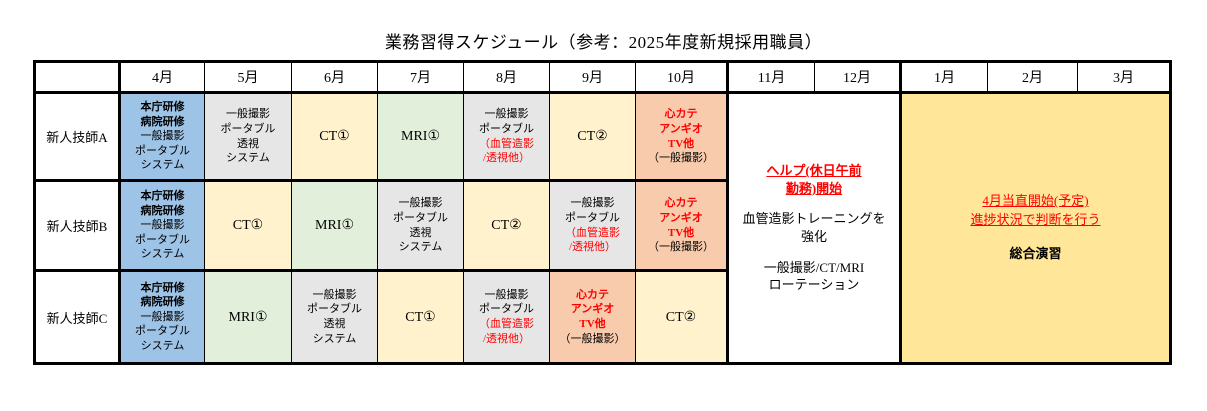 The height and width of the screenshot is (411, 1207). Describe the element at coordinates (334, 136) in the screenshot. I see `cell-a-jun-ct1: CT①` at that location.